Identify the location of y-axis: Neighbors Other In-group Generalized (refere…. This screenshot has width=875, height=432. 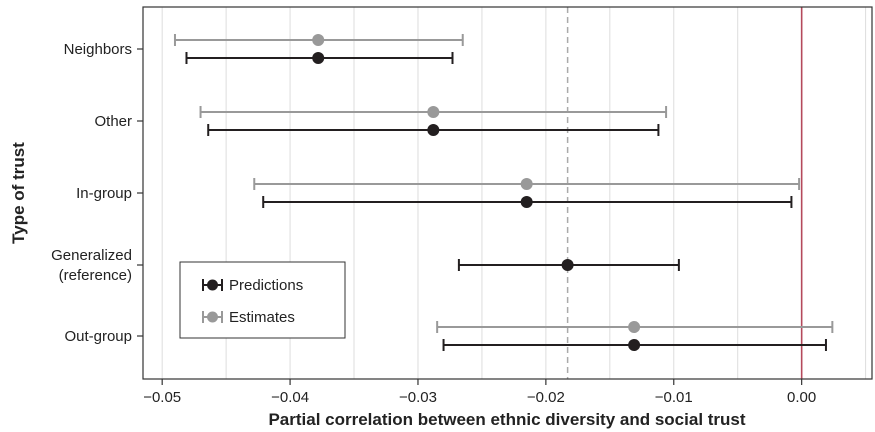
(97, 193).